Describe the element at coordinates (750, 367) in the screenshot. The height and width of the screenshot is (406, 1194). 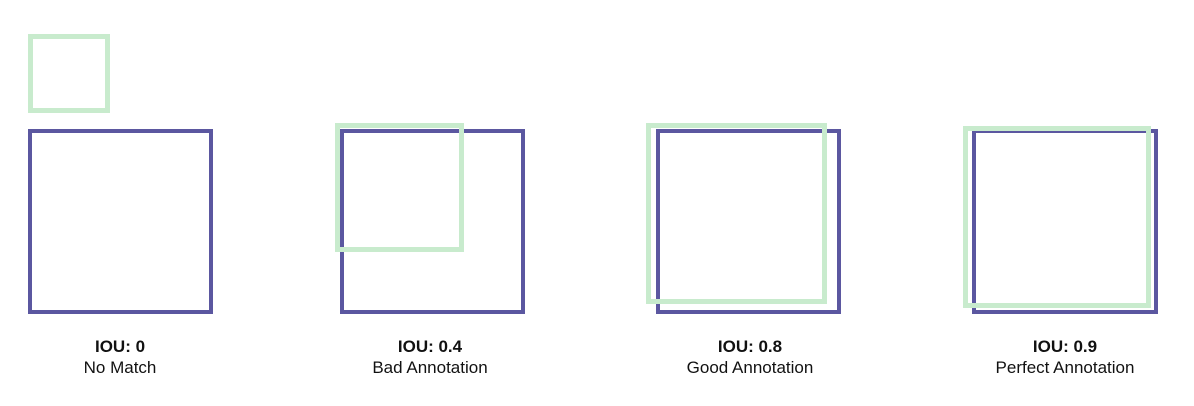
I see `verdict-label: Good Annotation` at that location.